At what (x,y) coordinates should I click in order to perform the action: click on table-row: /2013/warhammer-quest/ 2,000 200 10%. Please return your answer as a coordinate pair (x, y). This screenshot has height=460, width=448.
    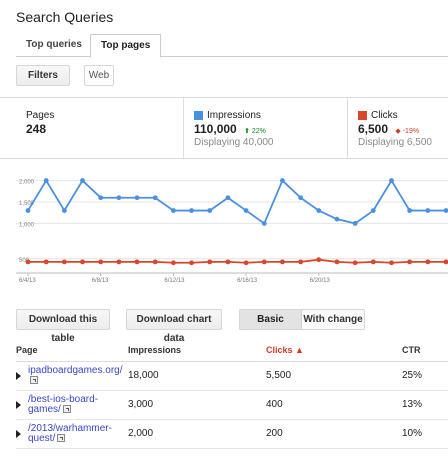
    Looking at the image, I should click on (232, 434).